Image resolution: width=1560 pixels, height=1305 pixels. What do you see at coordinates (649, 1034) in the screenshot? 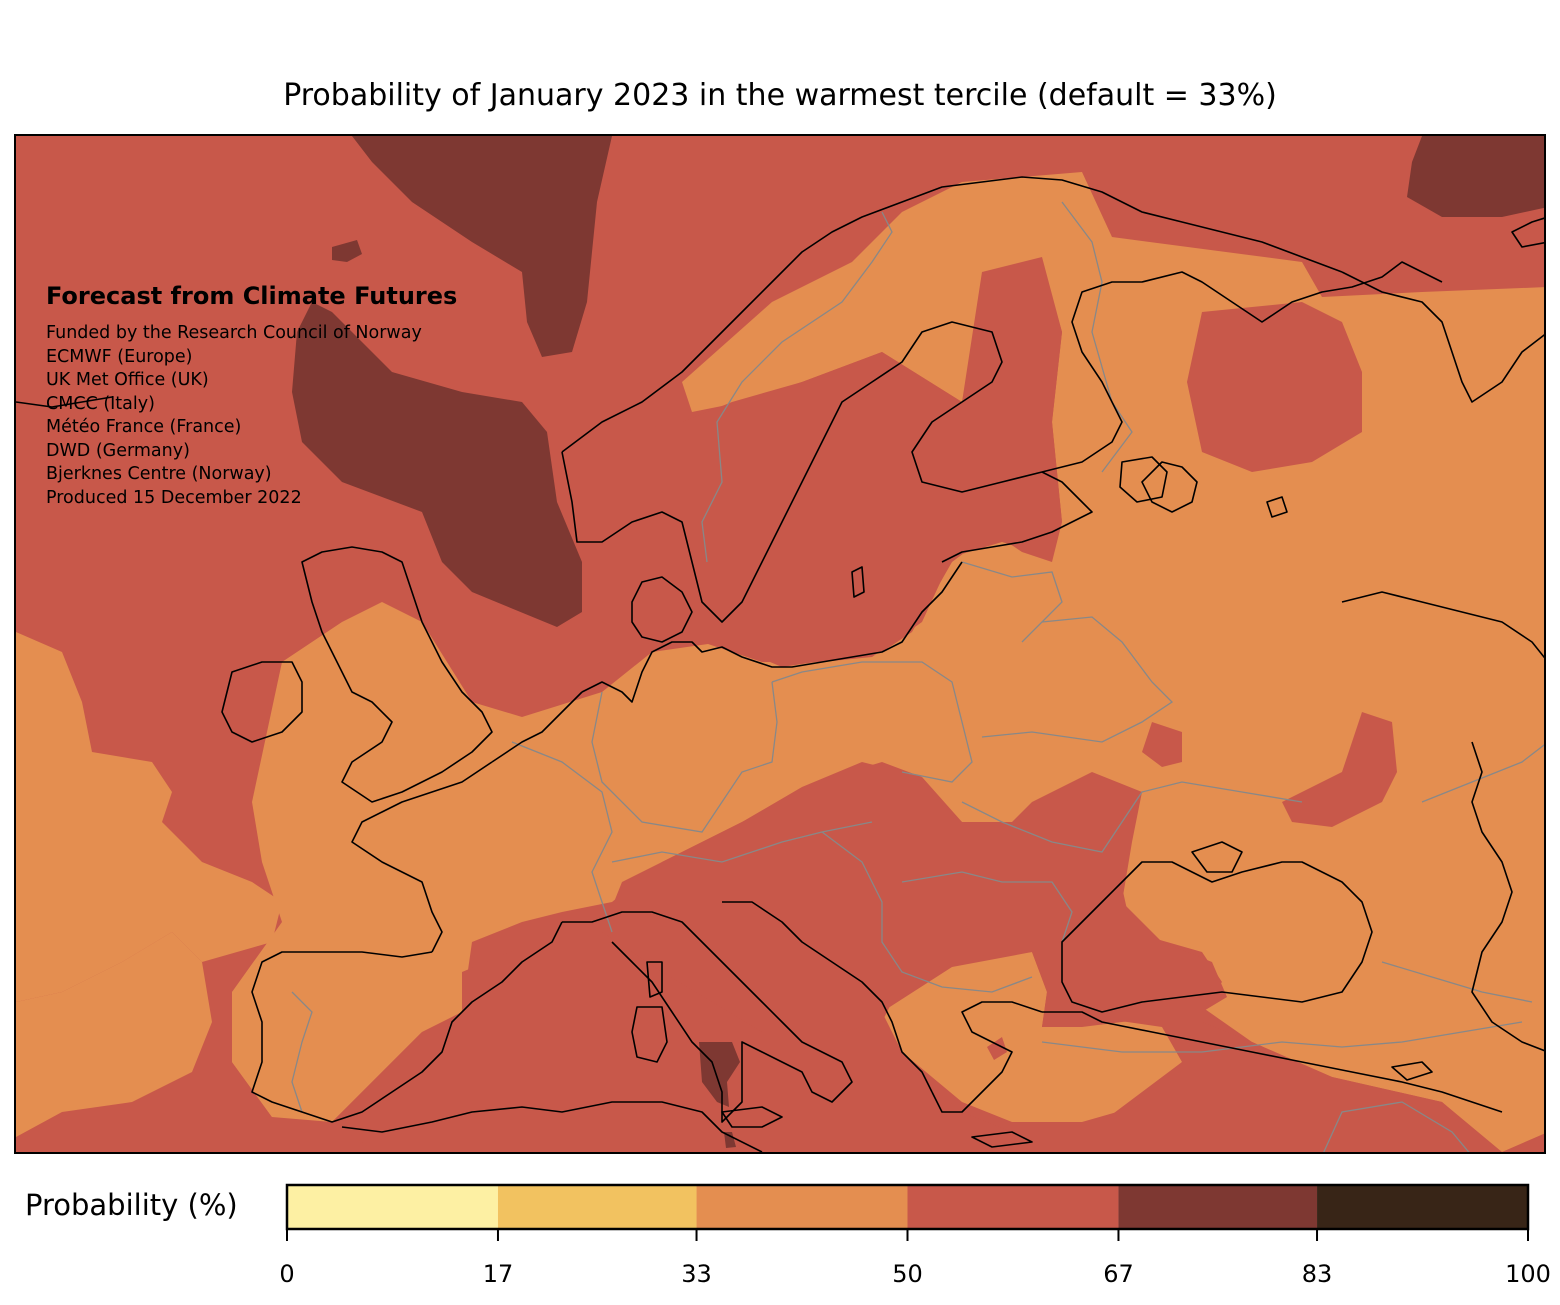
I see `coast-sardinia` at bounding box center [649, 1034].